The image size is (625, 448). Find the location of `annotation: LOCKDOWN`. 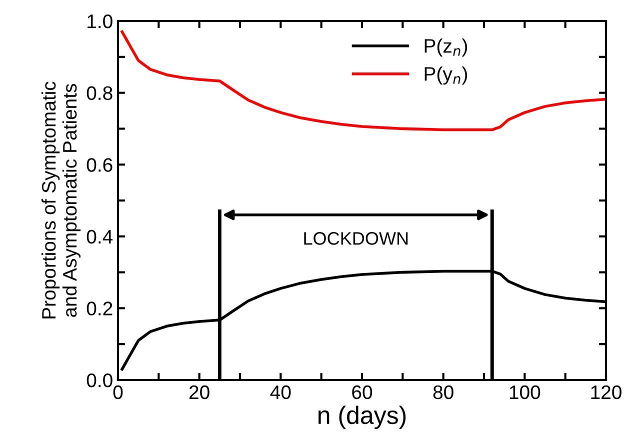

annotation: LOCKDOWN is located at coordinates (356, 238).